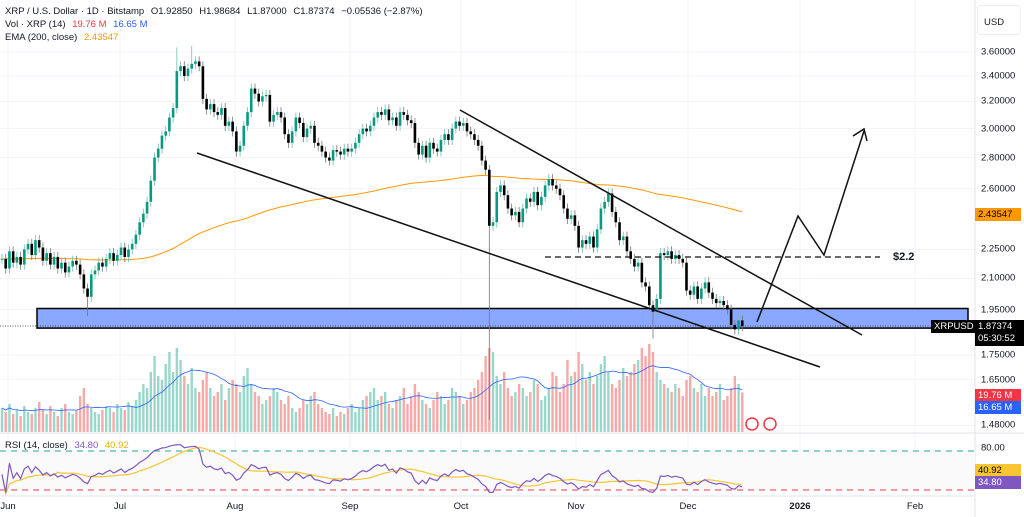  I want to click on price-tick: 1.75000, so click(998, 355).